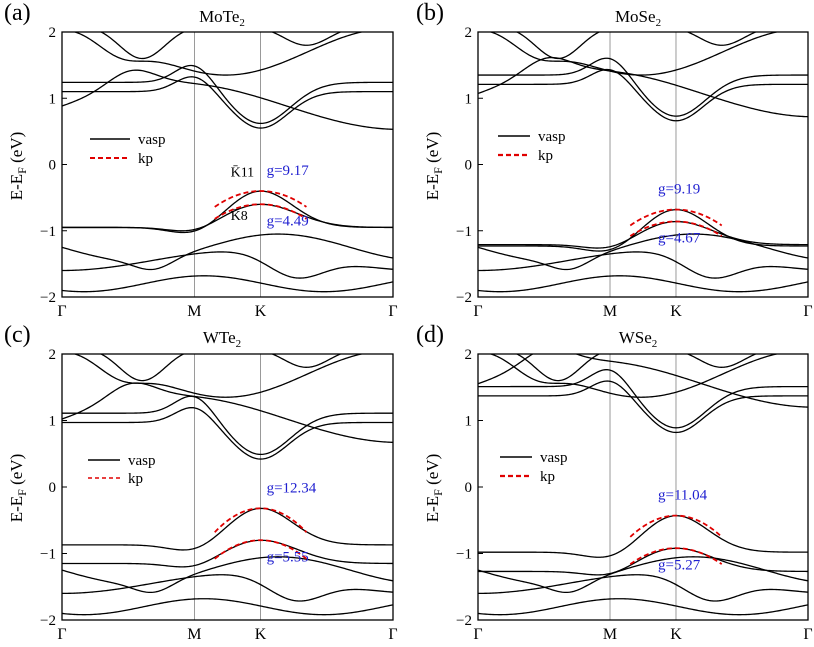 This screenshot has height=647, width=814. Describe the element at coordinates (17, 13) in the screenshot. I see `panel-letter: (a)` at that location.